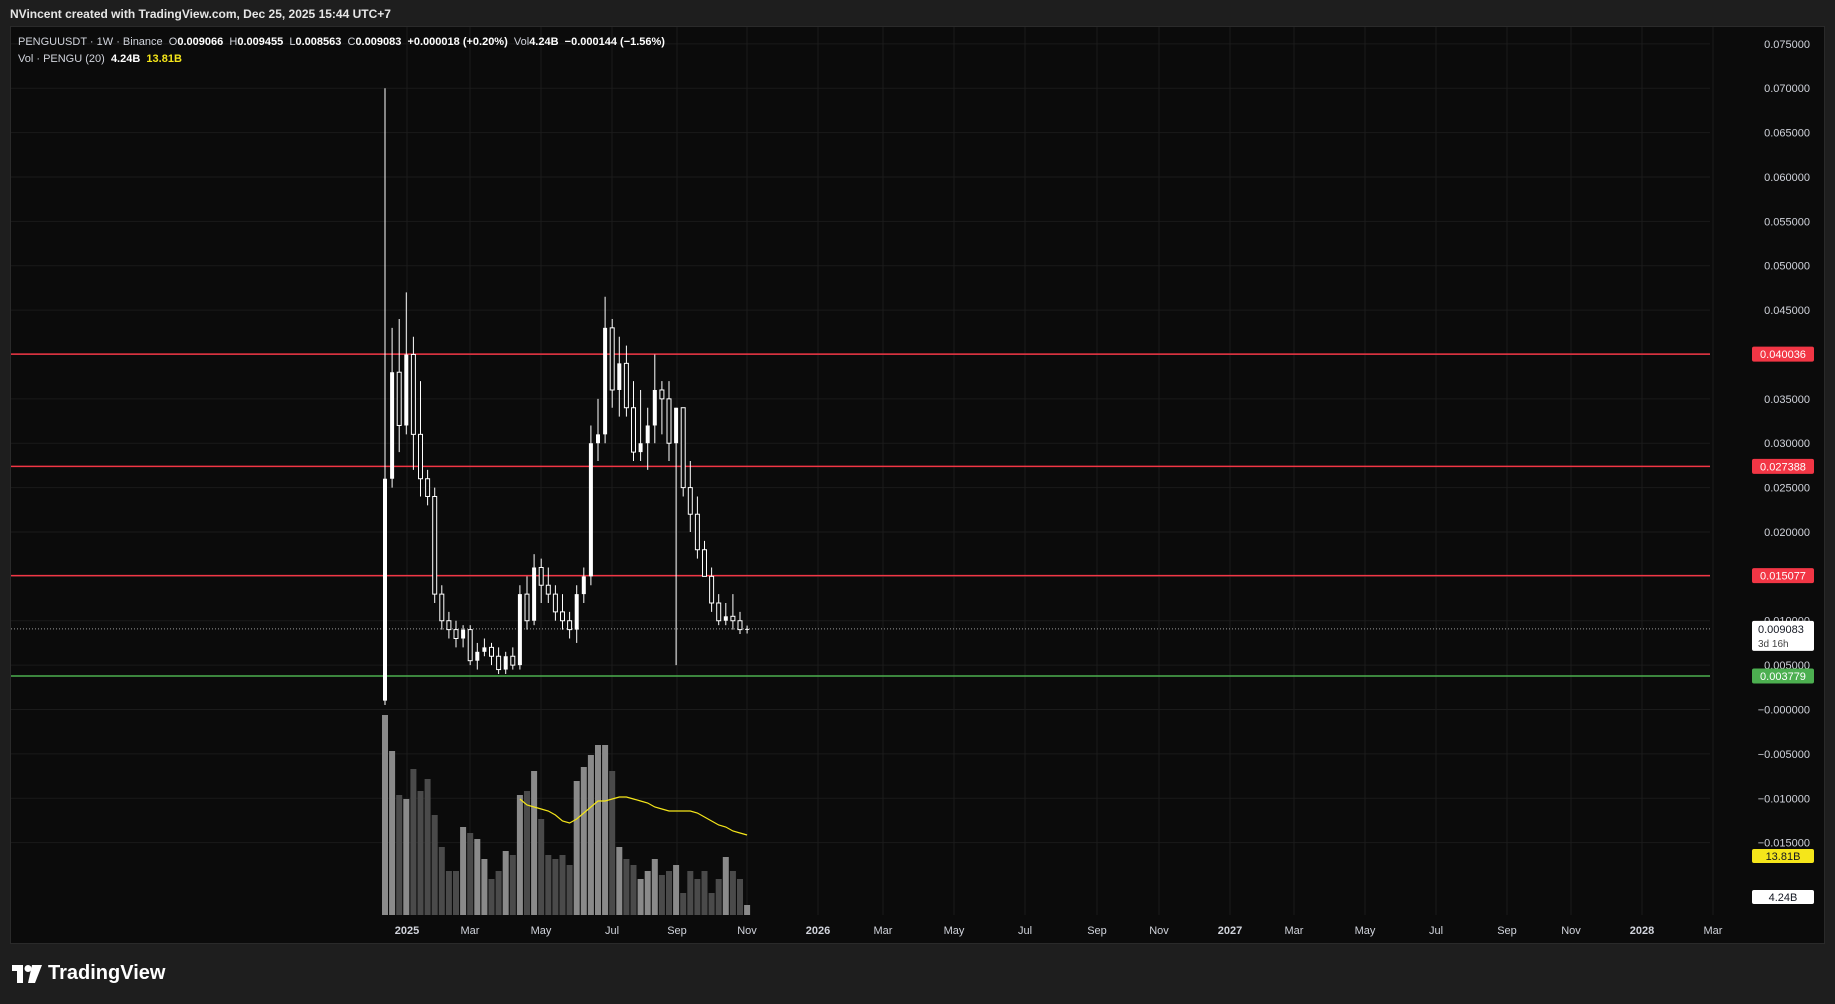  What do you see at coordinates (125, 59) in the screenshot?
I see `volume-study-value: 4.24B` at bounding box center [125, 59].